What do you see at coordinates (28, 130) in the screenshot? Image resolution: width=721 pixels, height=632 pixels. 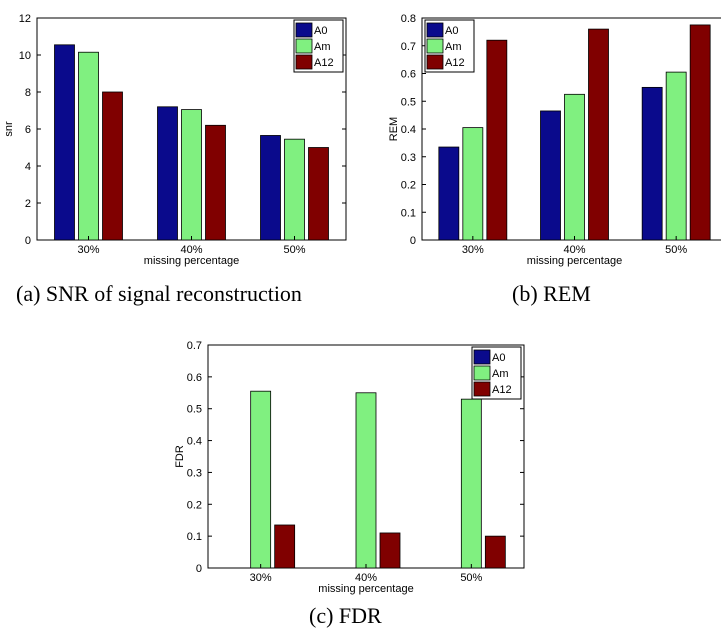 I see `y-tick-label: 6` at bounding box center [28, 130].